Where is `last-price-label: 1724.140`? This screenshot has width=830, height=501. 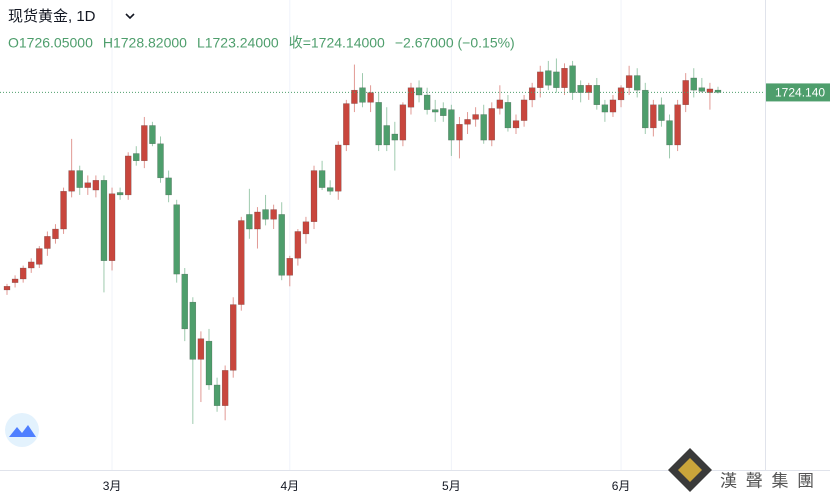 last-price-label: 1724.140 is located at coordinates (800, 93).